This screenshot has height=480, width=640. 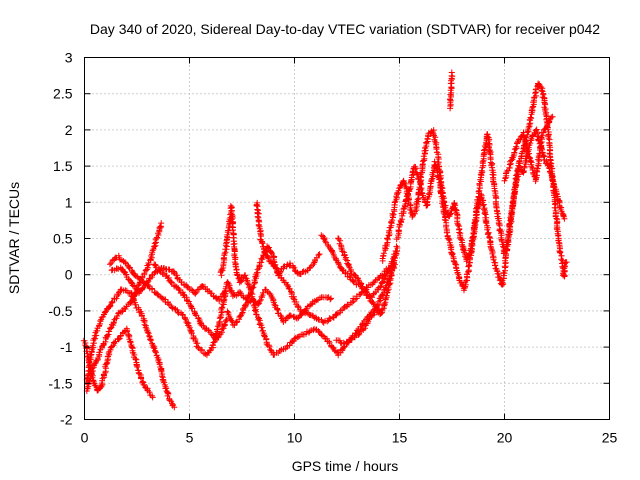 I want to click on series-trace-e, so click(x=168, y=284).